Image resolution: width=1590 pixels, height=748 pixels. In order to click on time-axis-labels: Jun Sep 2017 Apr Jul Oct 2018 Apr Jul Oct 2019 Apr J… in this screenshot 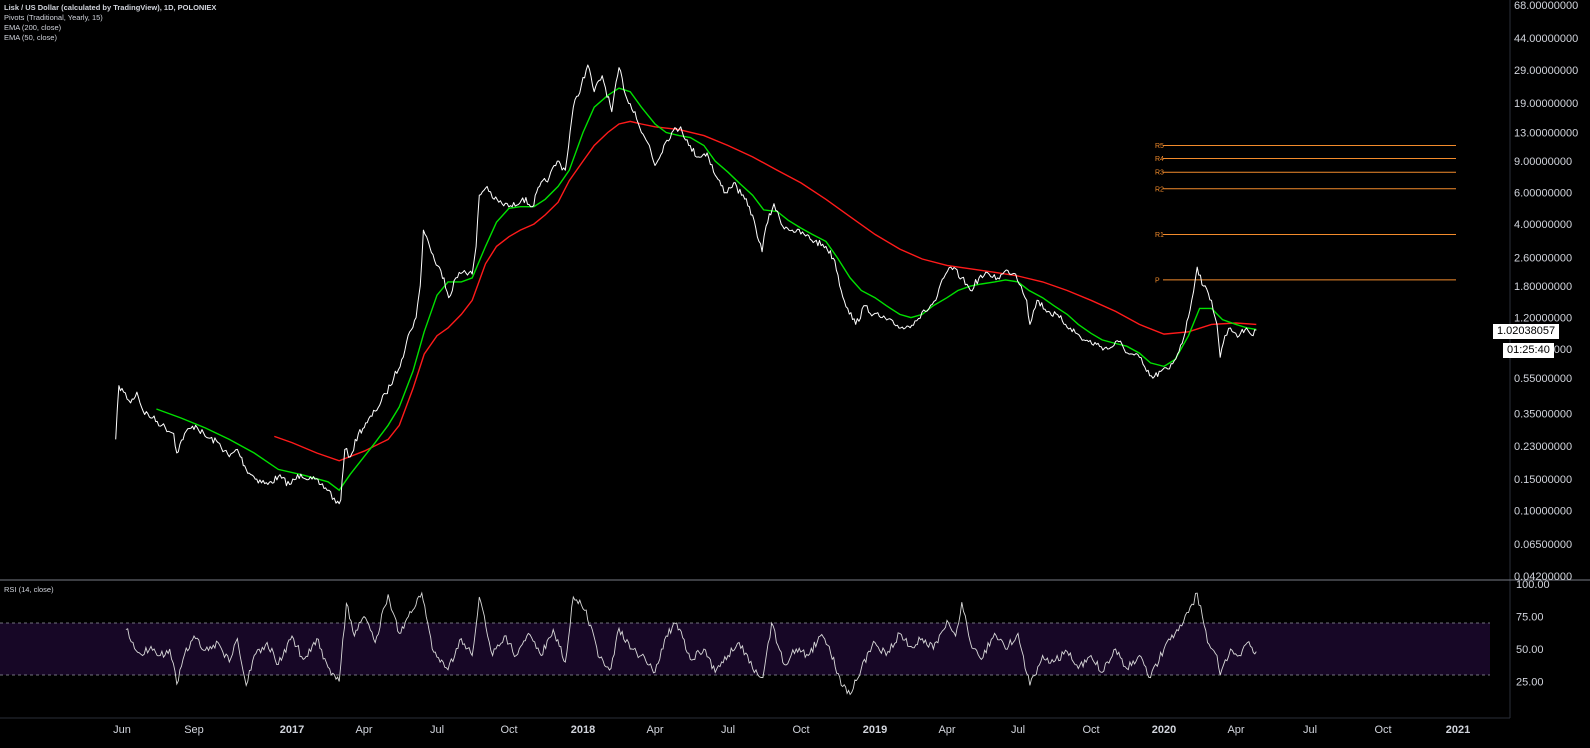, I will do `click(791, 730)`.